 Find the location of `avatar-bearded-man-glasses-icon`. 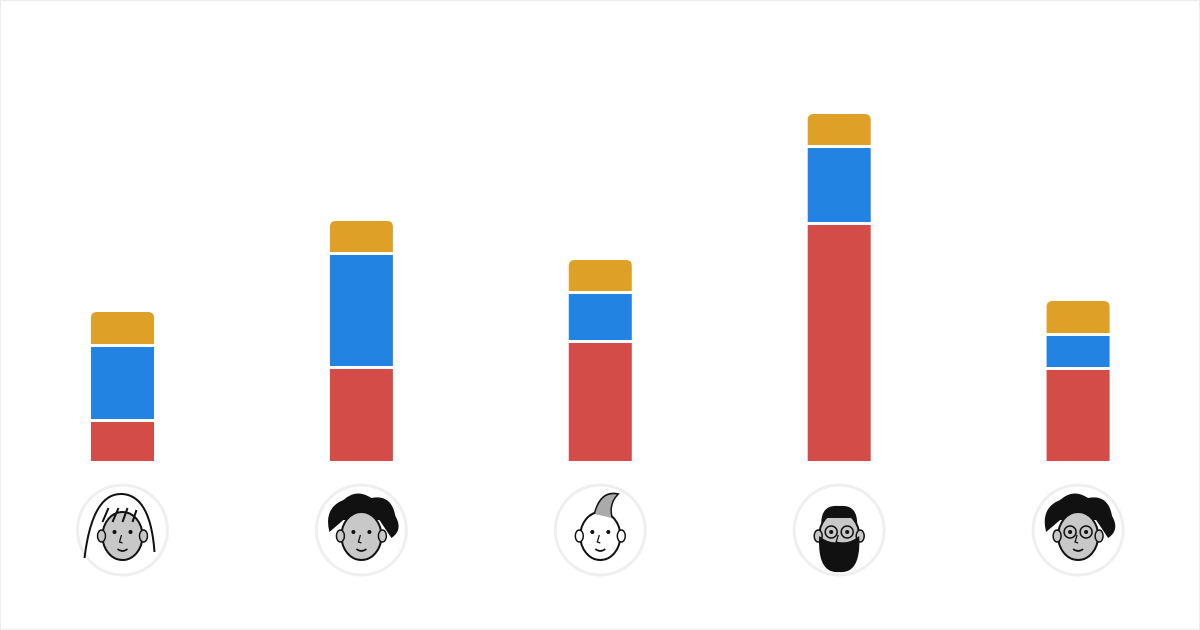

avatar-bearded-man-glasses-icon is located at coordinates (839, 530).